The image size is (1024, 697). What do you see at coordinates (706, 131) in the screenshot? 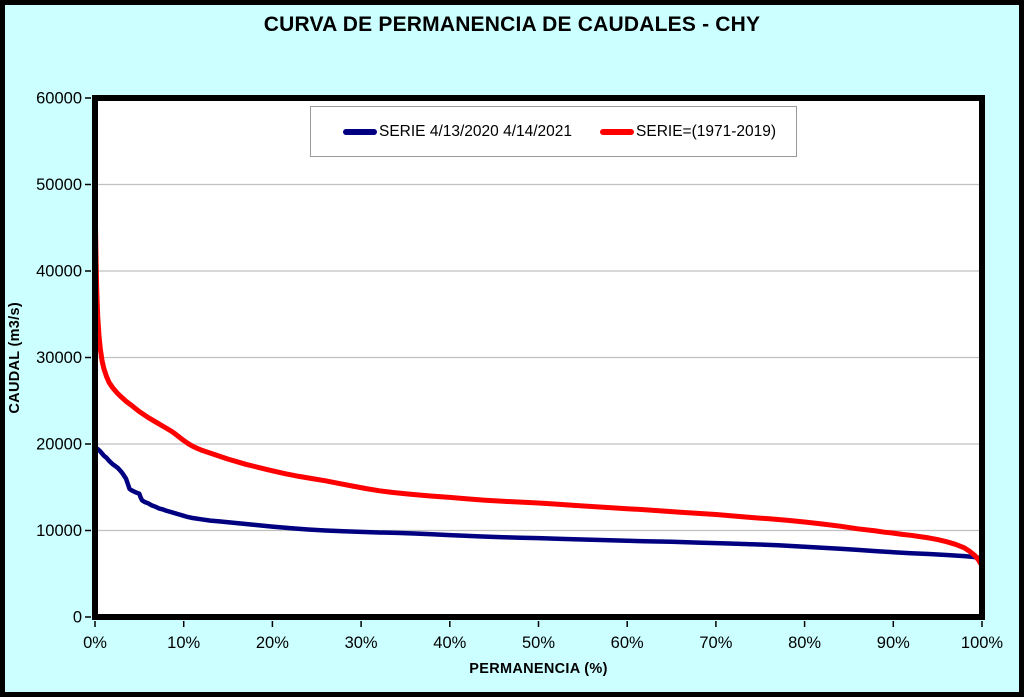
I see `legend-label-serie-1971-2019: SERIE=(1971-2019)` at bounding box center [706, 131].